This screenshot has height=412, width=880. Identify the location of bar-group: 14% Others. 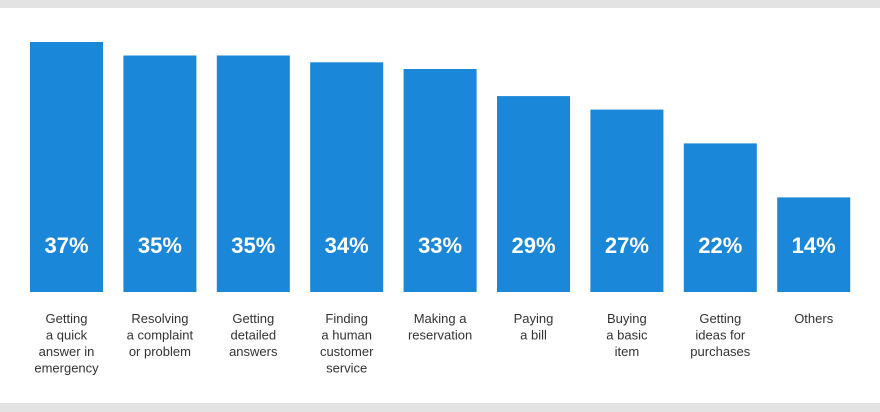
(814, 261).